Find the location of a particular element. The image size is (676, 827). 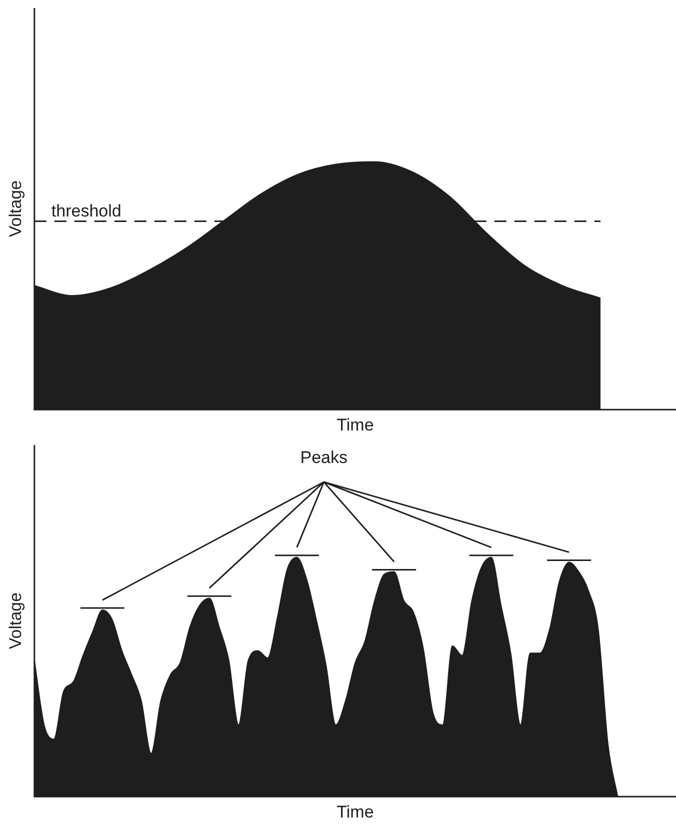

text: Peaks is located at coordinates (324, 458).